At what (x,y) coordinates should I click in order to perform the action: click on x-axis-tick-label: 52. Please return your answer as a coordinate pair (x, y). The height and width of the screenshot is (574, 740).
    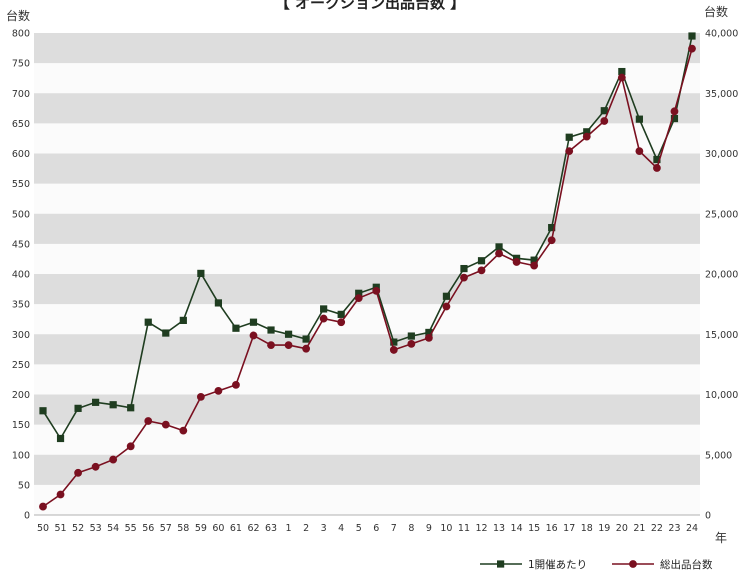
    Looking at the image, I should click on (78, 528).